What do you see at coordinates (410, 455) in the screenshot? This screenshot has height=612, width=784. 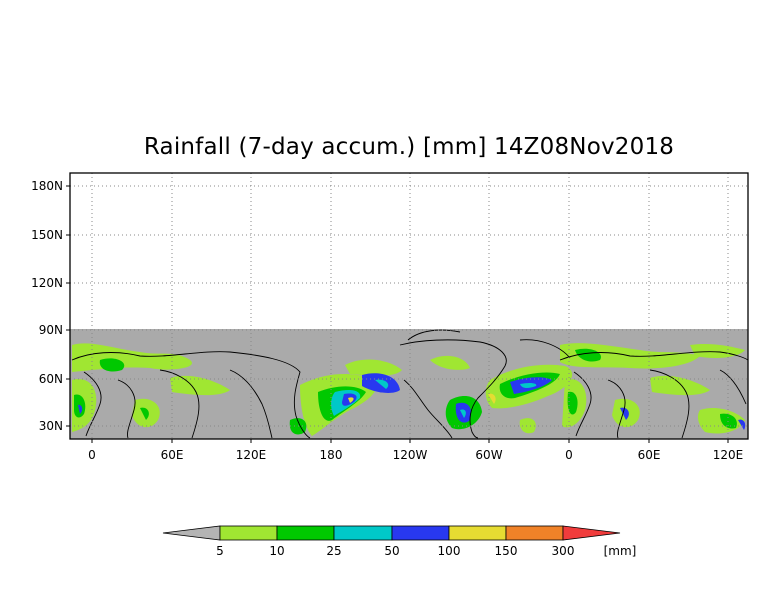 I see `lon-label: 120W` at bounding box center [410, 455].